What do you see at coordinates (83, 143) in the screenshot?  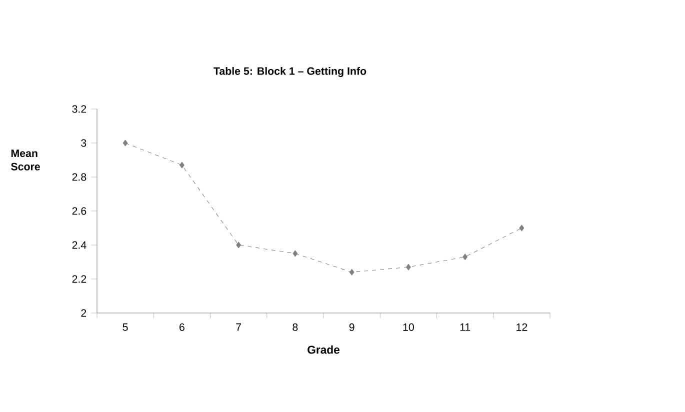 I see `y-tick-label: 3` at bounding box center [83, 143].